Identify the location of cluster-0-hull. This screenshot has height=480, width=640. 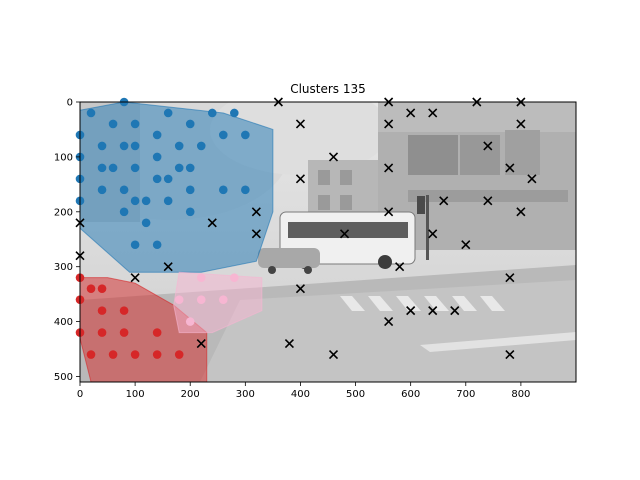
(176, 187).